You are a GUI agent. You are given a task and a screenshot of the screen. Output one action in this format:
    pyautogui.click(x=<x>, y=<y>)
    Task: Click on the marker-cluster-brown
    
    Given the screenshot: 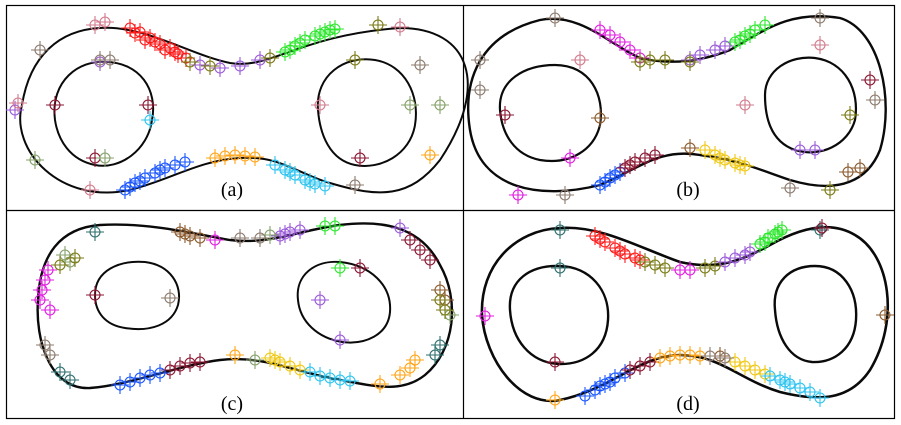 What is the action you would take?
    pyautogui.click(x=802, y=335)
    